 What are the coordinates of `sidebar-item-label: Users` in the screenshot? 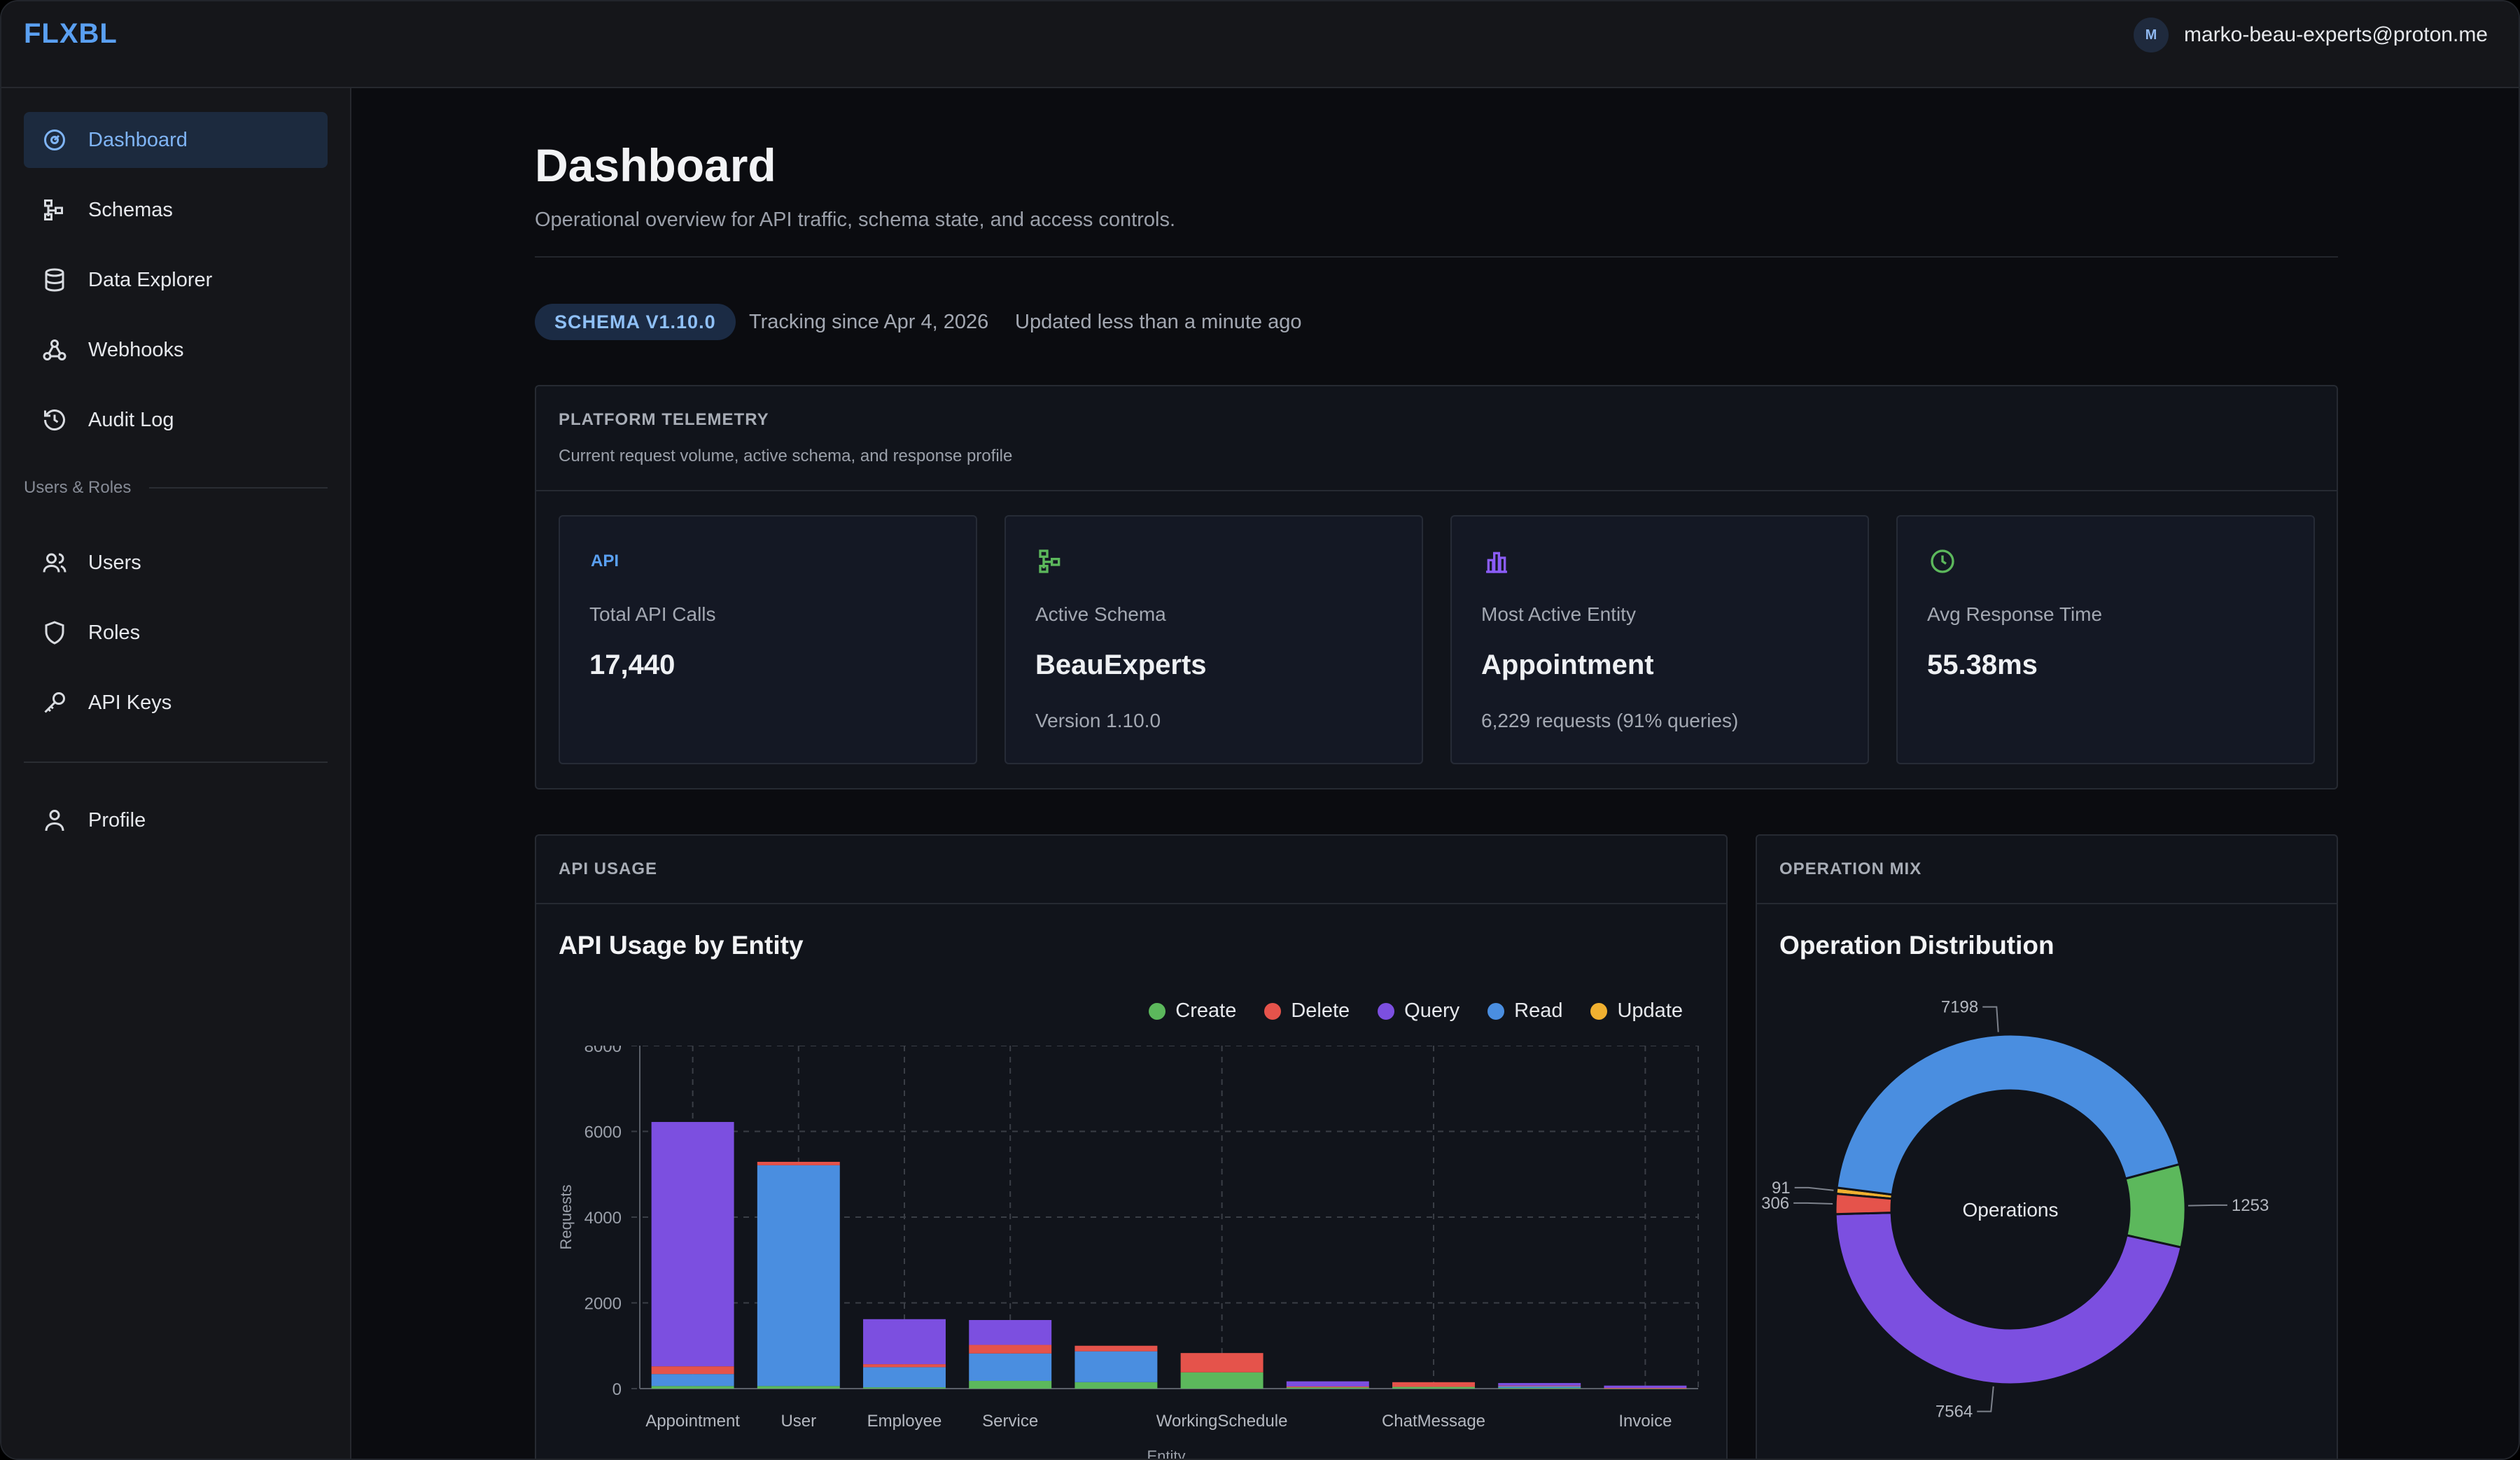 It's located at (114, 563).